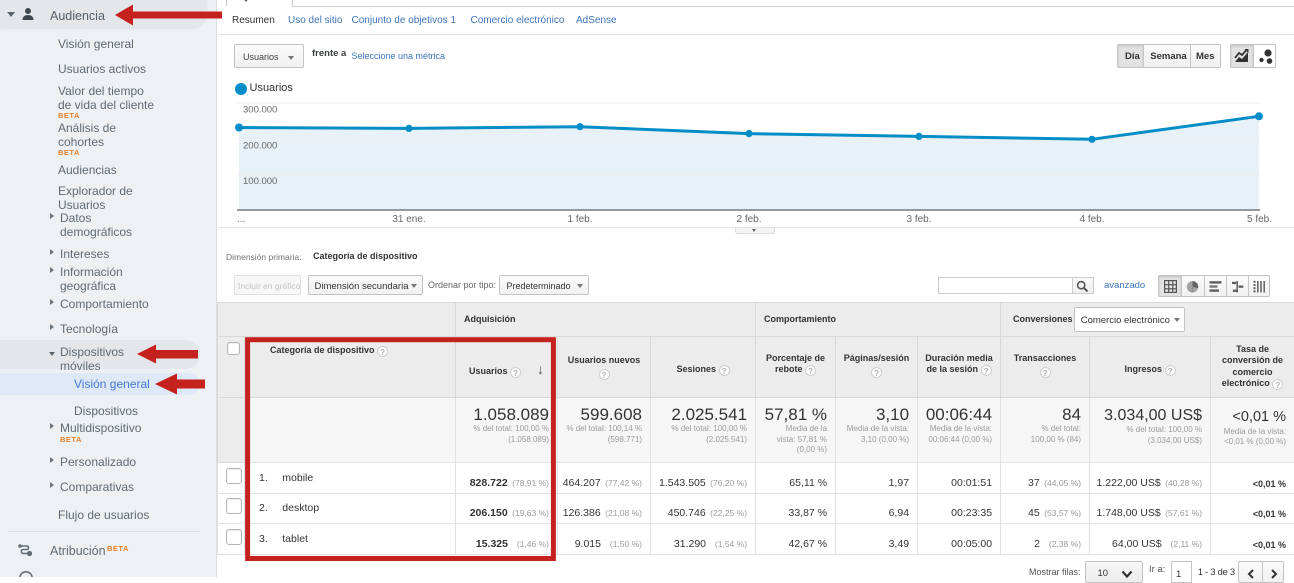 This screenshot has width=1294, height=583. I want to click on svg-text: 3 feb., so click(918, 219).